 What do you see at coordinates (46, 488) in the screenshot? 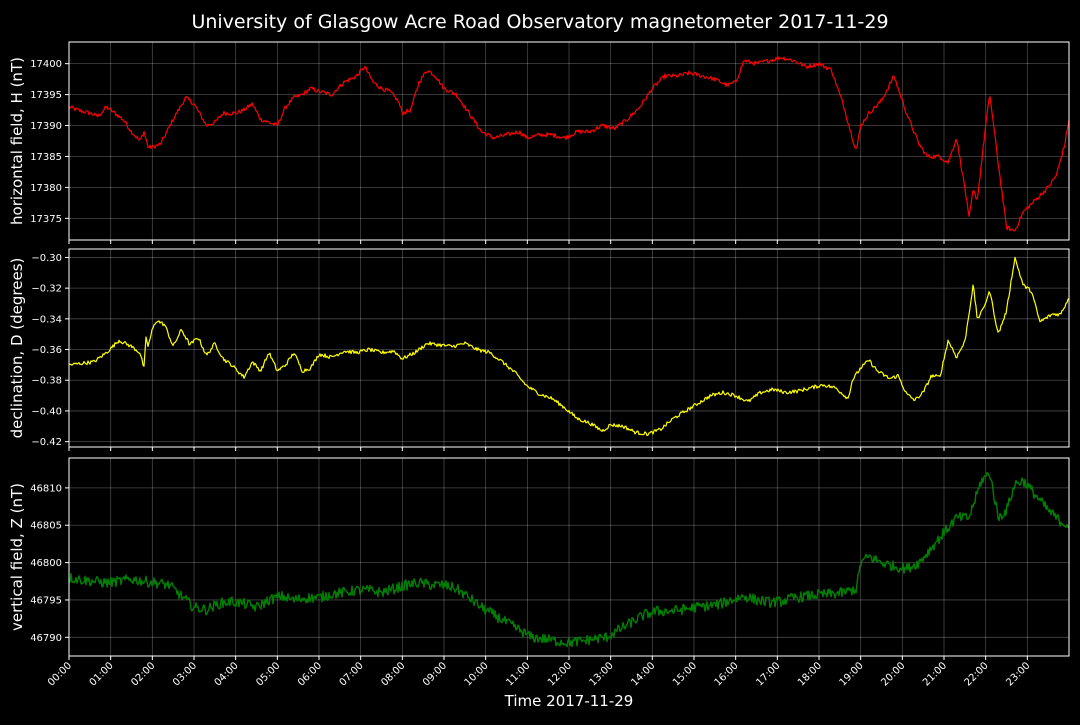
I see `y-tick-label: 46810` at bounding box center [46, 488].